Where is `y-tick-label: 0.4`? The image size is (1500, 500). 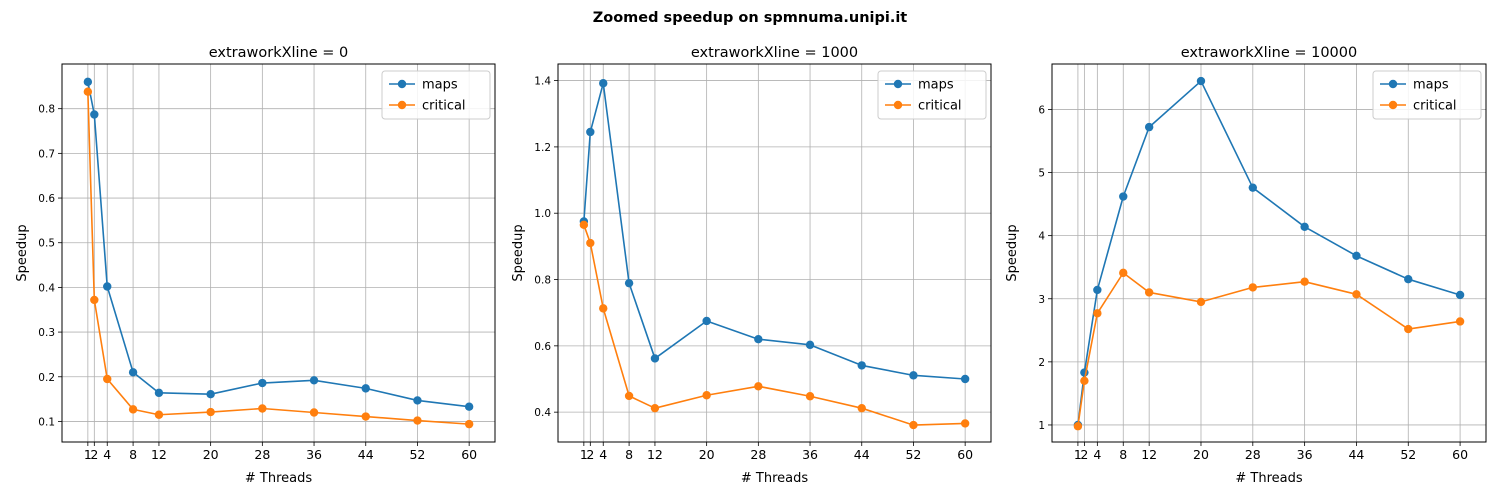 y-tick-label: 0.4 is located at coordinates (542, 413).